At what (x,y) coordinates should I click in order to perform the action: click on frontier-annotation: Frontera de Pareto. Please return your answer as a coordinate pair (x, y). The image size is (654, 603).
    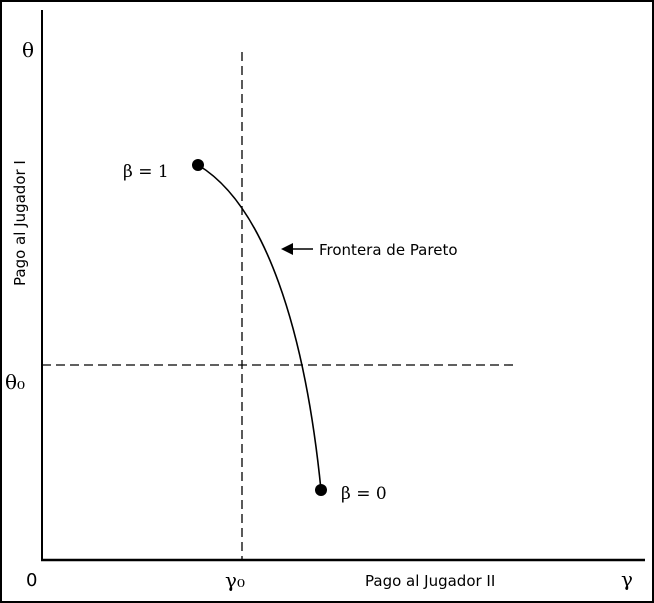
    Looking at the image, I should click on (388, 250).